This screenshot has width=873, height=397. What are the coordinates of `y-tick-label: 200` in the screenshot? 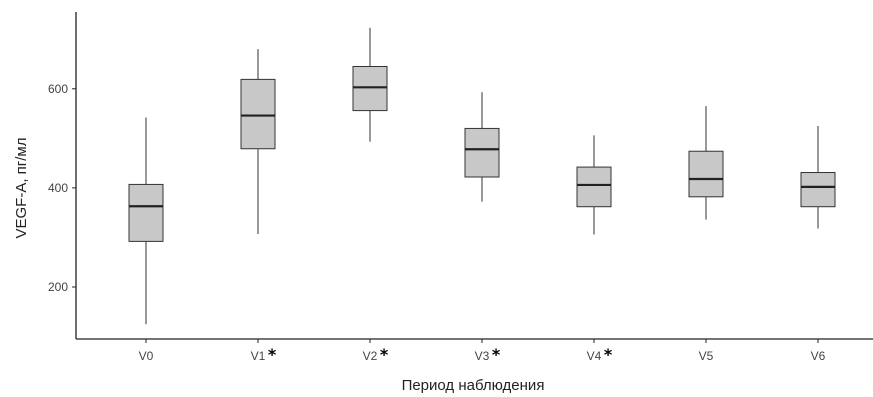 It's located at (58, 287).